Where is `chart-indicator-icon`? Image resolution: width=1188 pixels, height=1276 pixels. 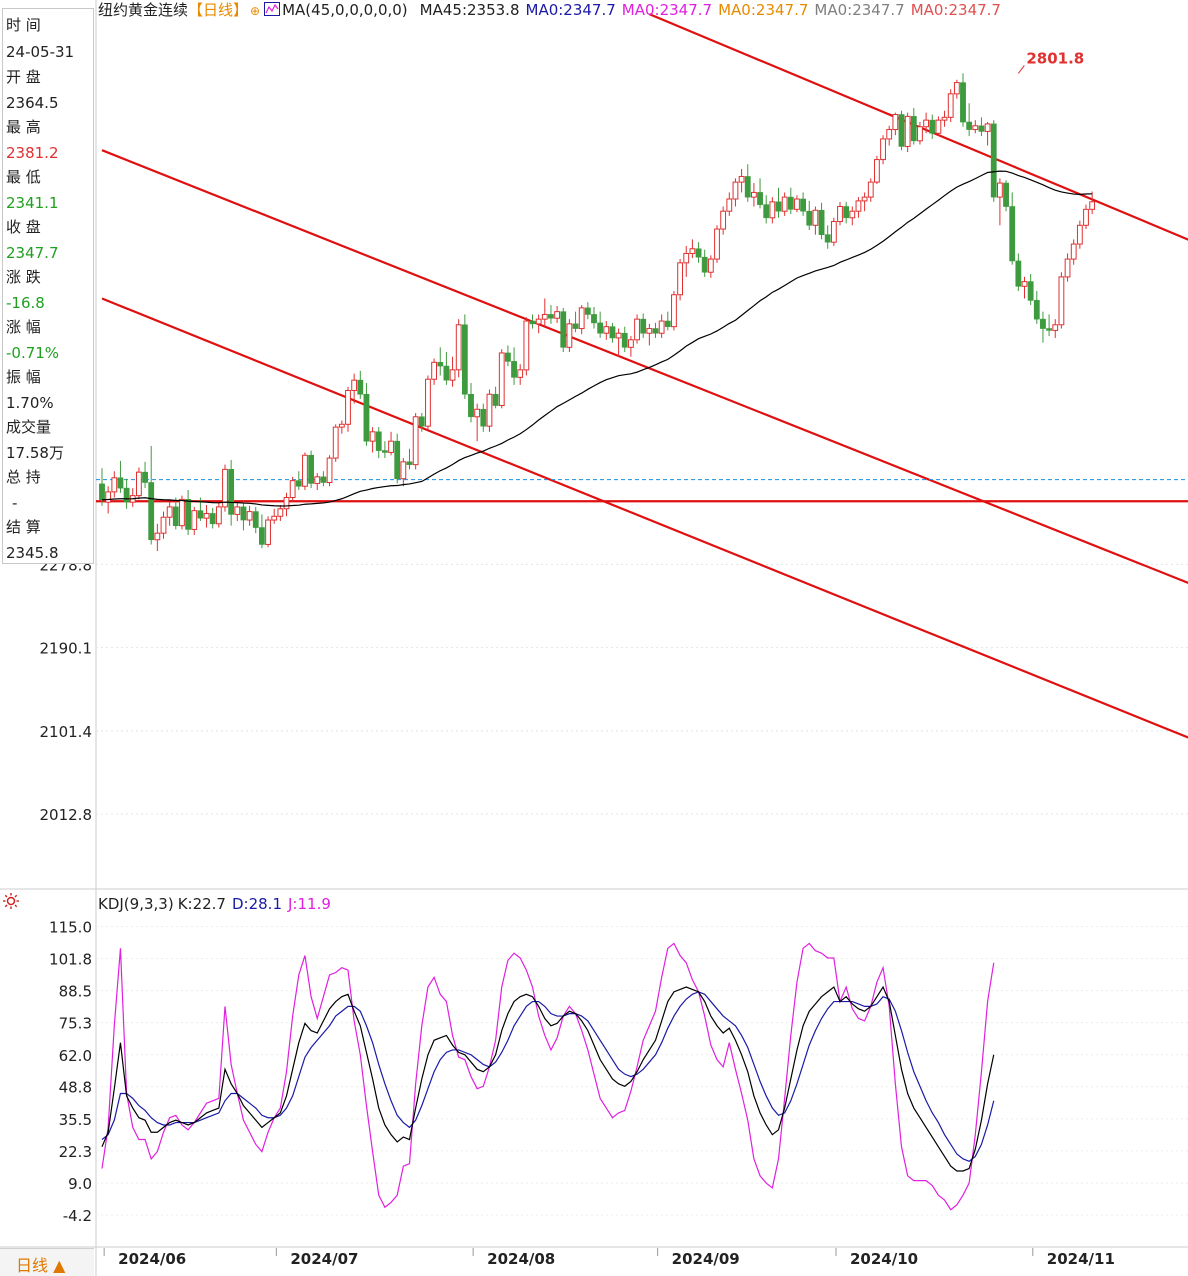
chart-indicator-icon is located at coordinates (272, 9).